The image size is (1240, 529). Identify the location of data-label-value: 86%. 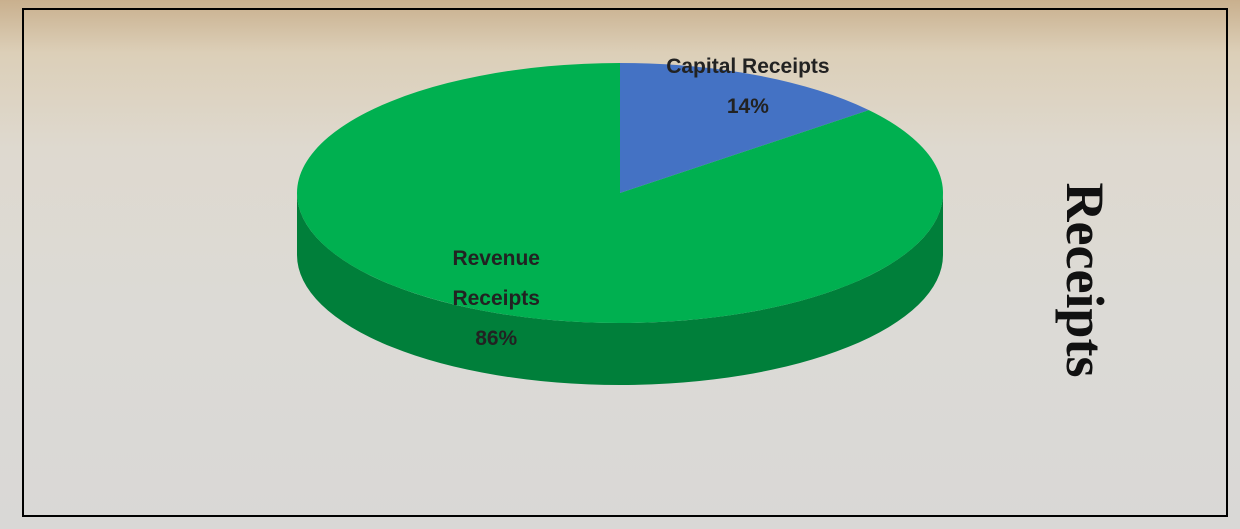
(496, 338).